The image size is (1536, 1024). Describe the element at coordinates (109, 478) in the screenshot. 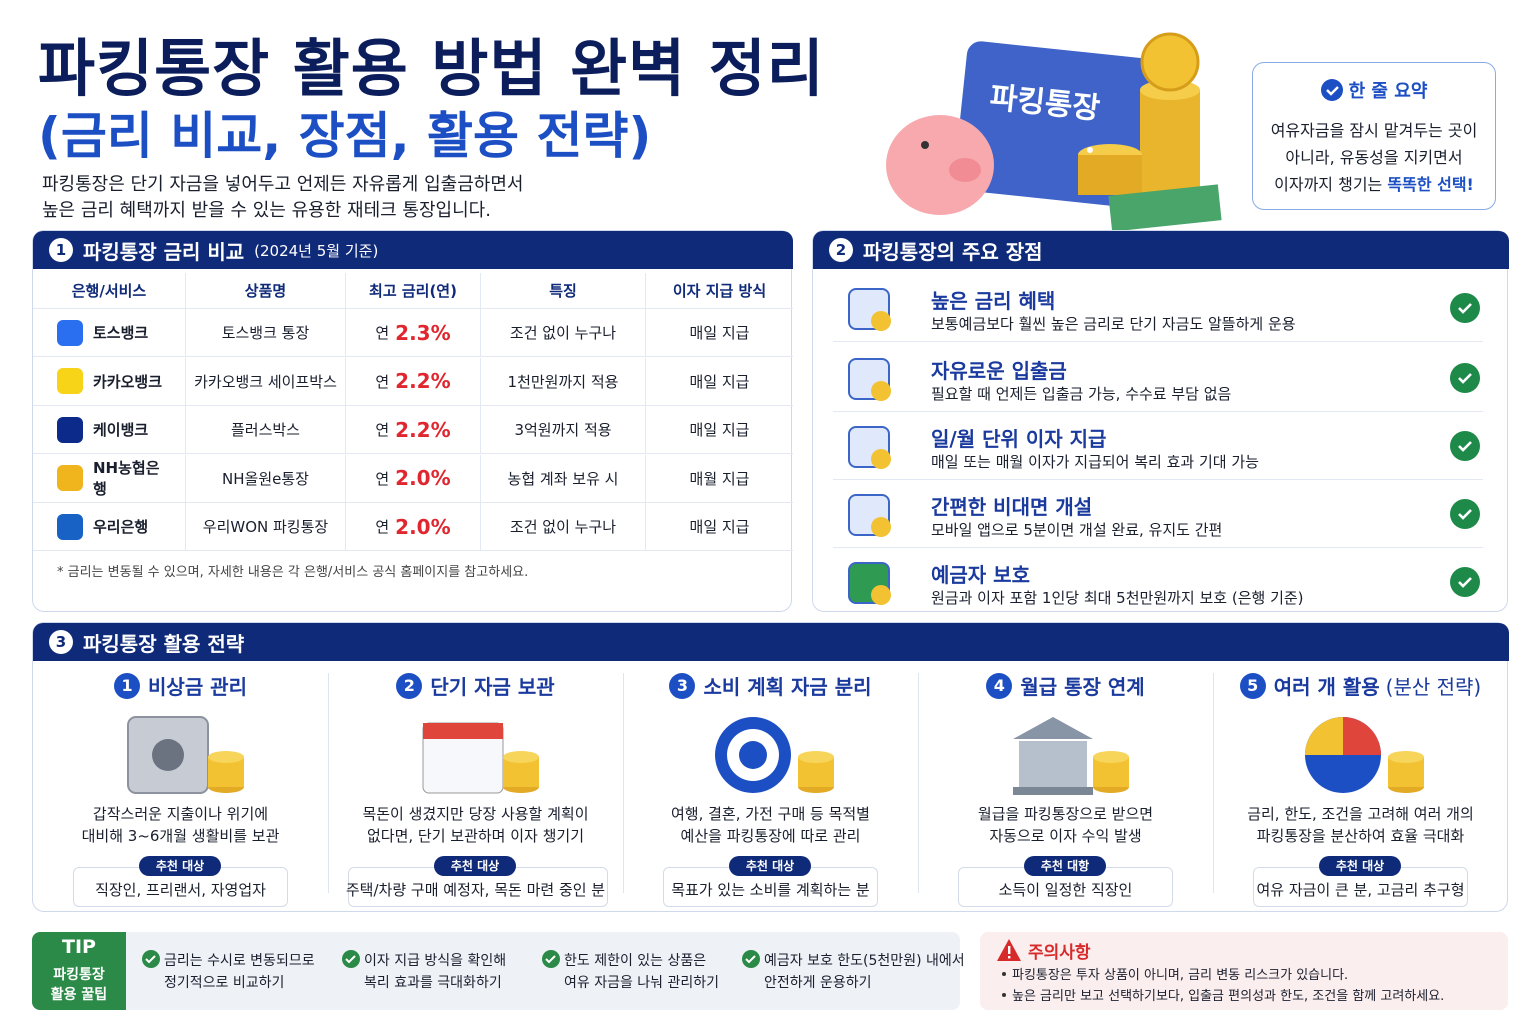

I see `table-cell: NH농협은행` at that location.